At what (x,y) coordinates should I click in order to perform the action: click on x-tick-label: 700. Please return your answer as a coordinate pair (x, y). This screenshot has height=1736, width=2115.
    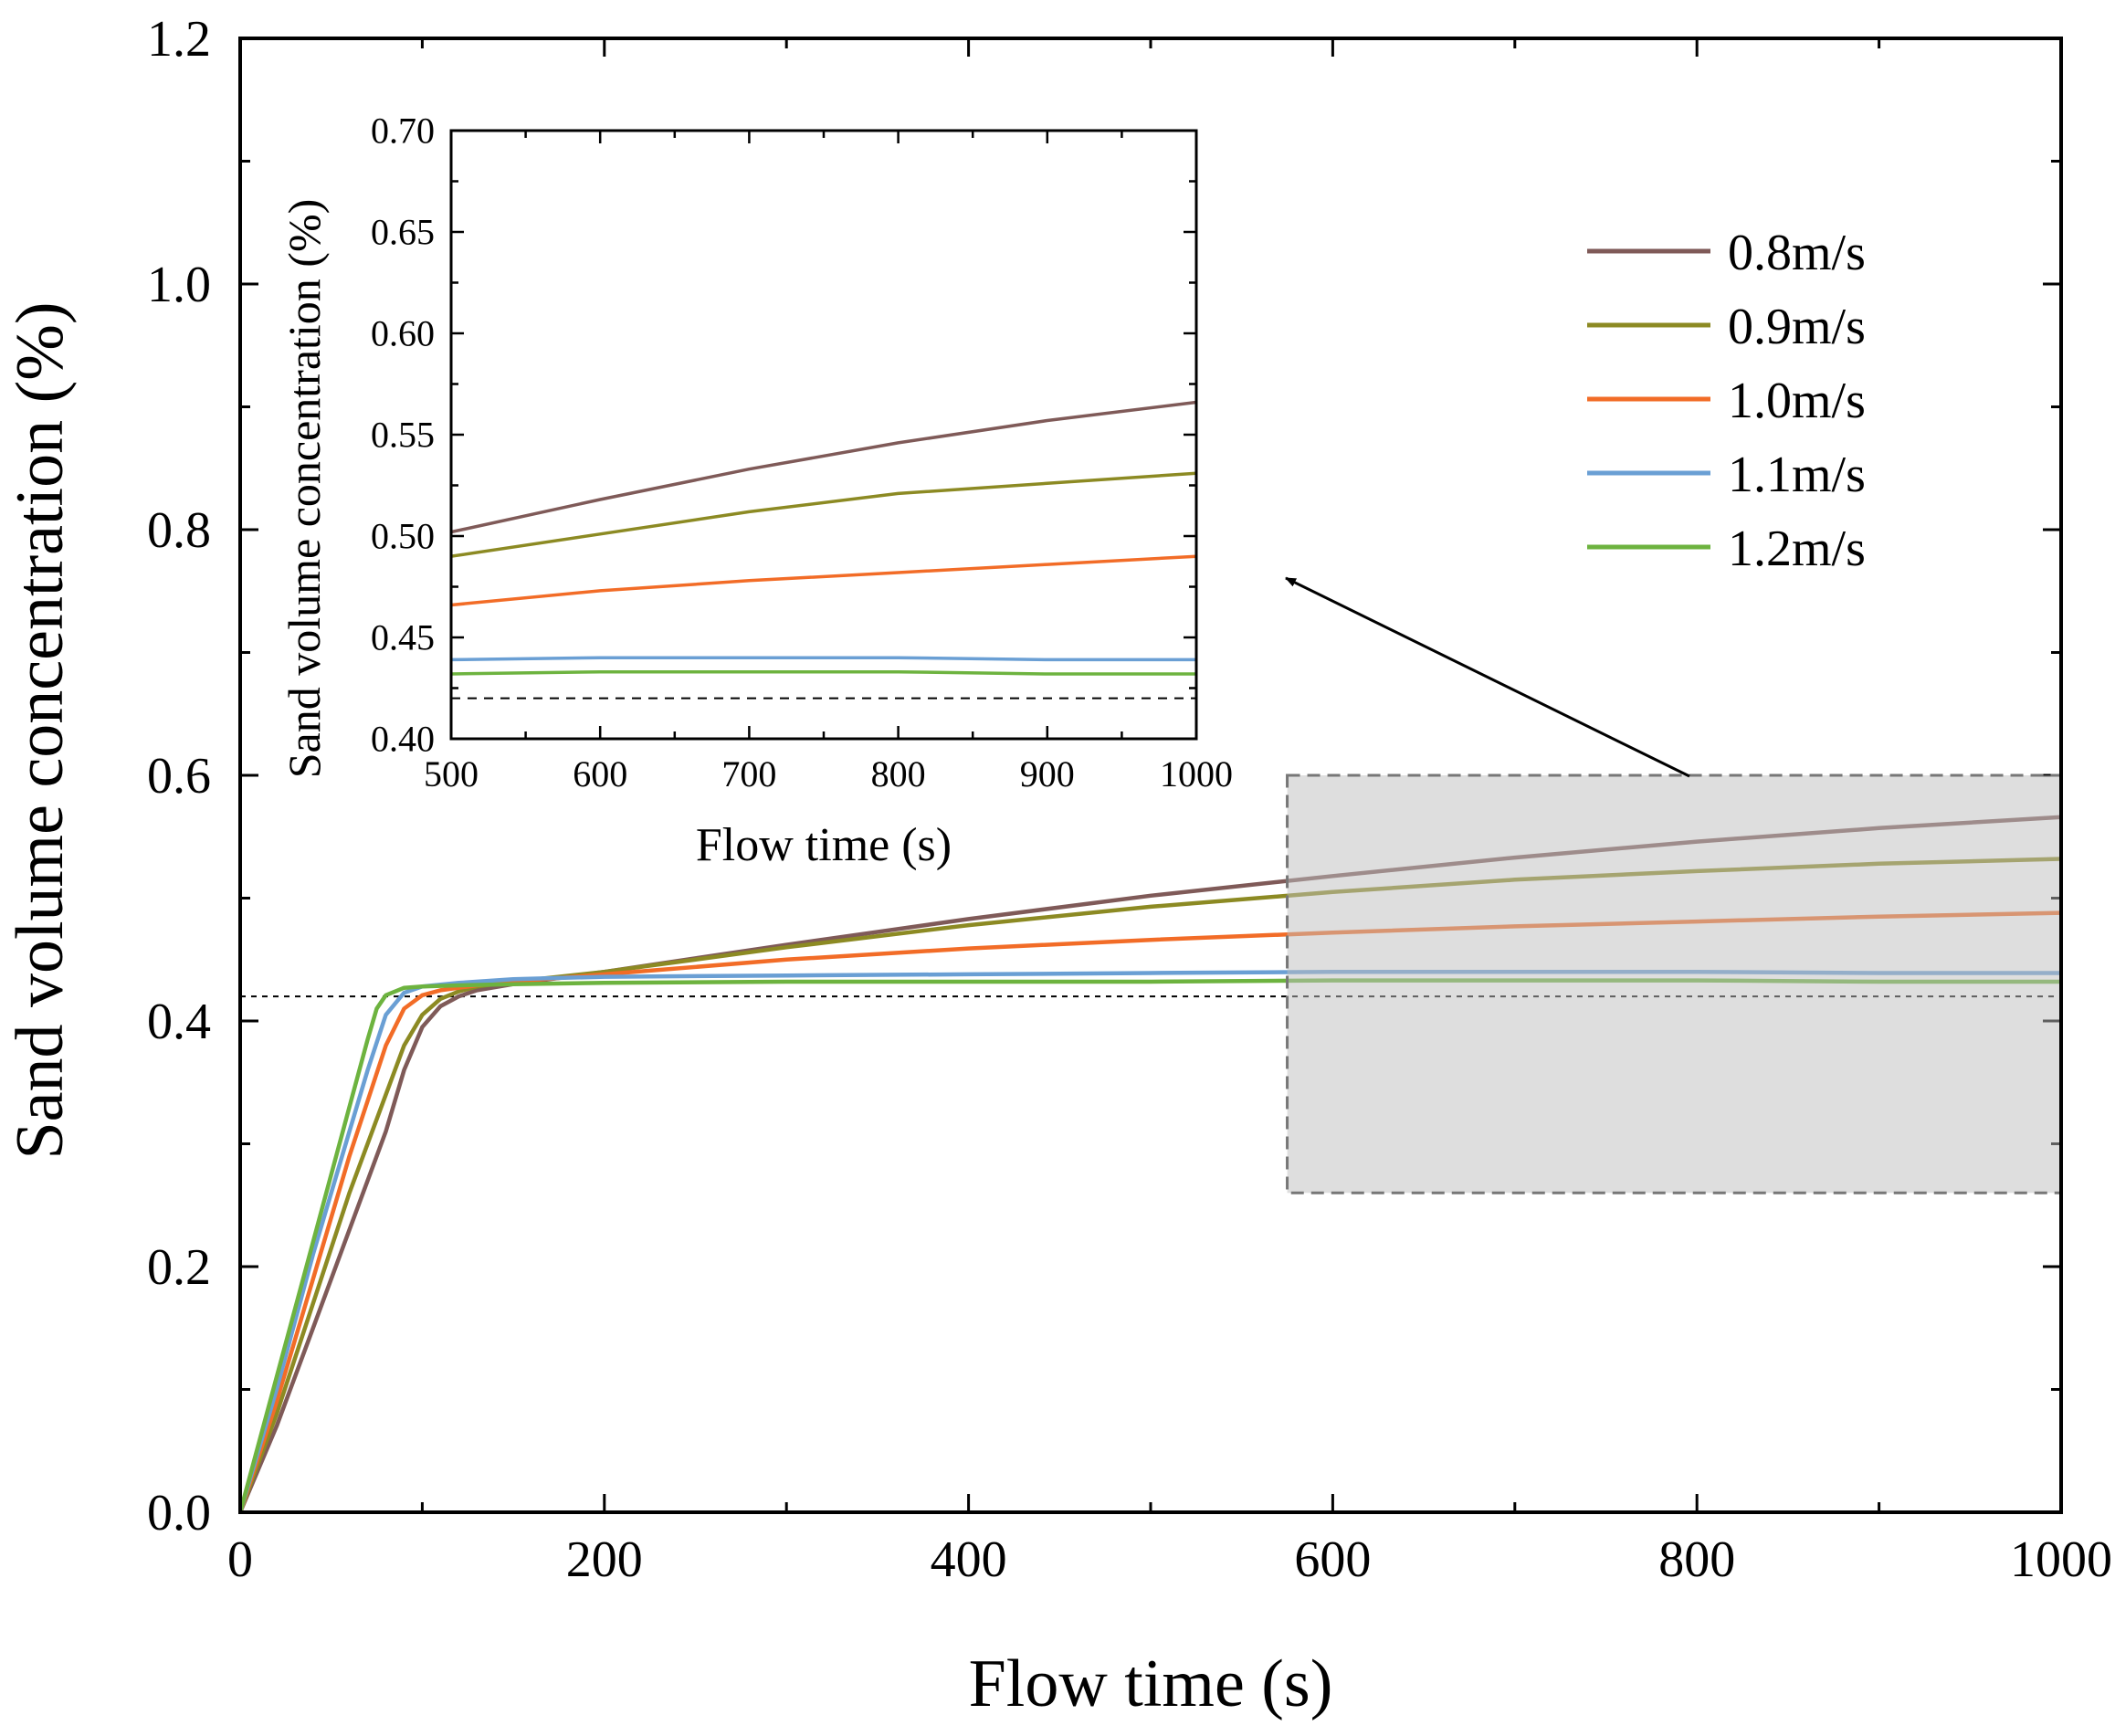
    Looking at the image, I should click on (749, 773).